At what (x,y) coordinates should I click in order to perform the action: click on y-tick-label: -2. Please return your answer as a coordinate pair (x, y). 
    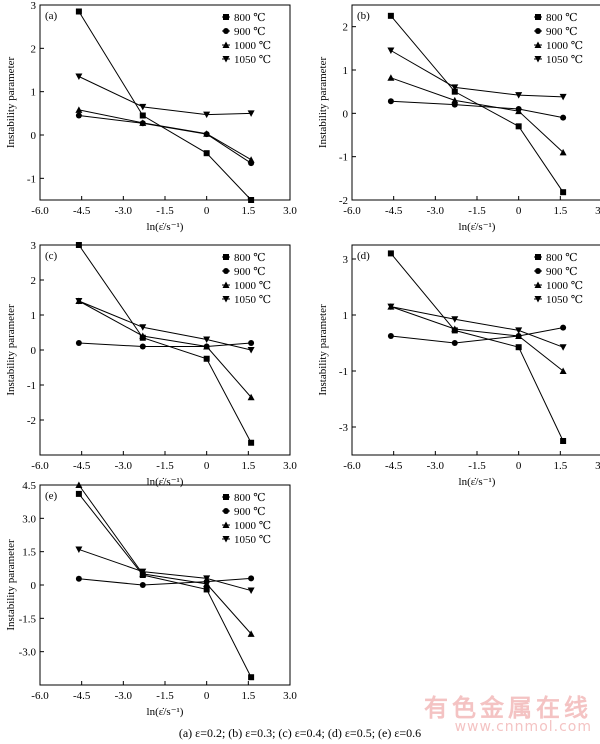
    Looking at the image, I should click on (31, 421).